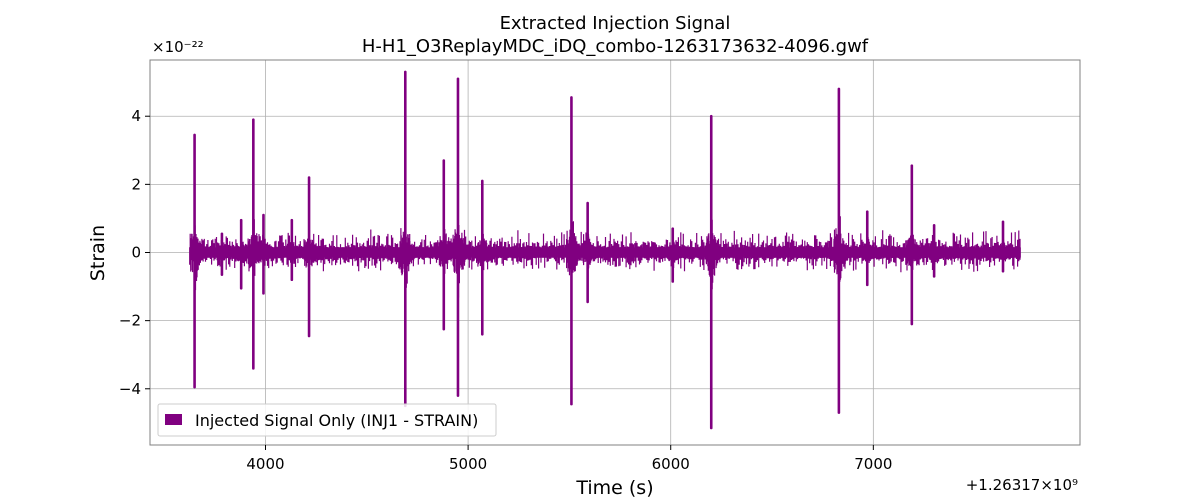 Image resolution: width=1200 pixels, height=500 pixels. I want to click on x-tick-label: 5000, so click(468, 464).